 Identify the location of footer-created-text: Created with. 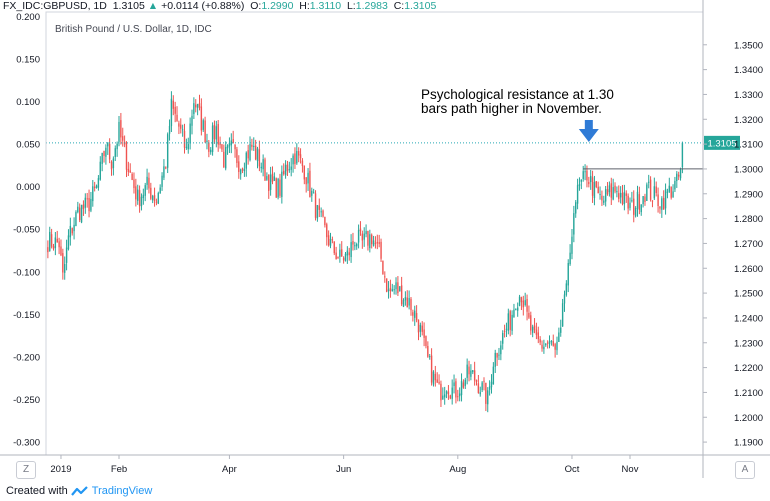
(37, 491).